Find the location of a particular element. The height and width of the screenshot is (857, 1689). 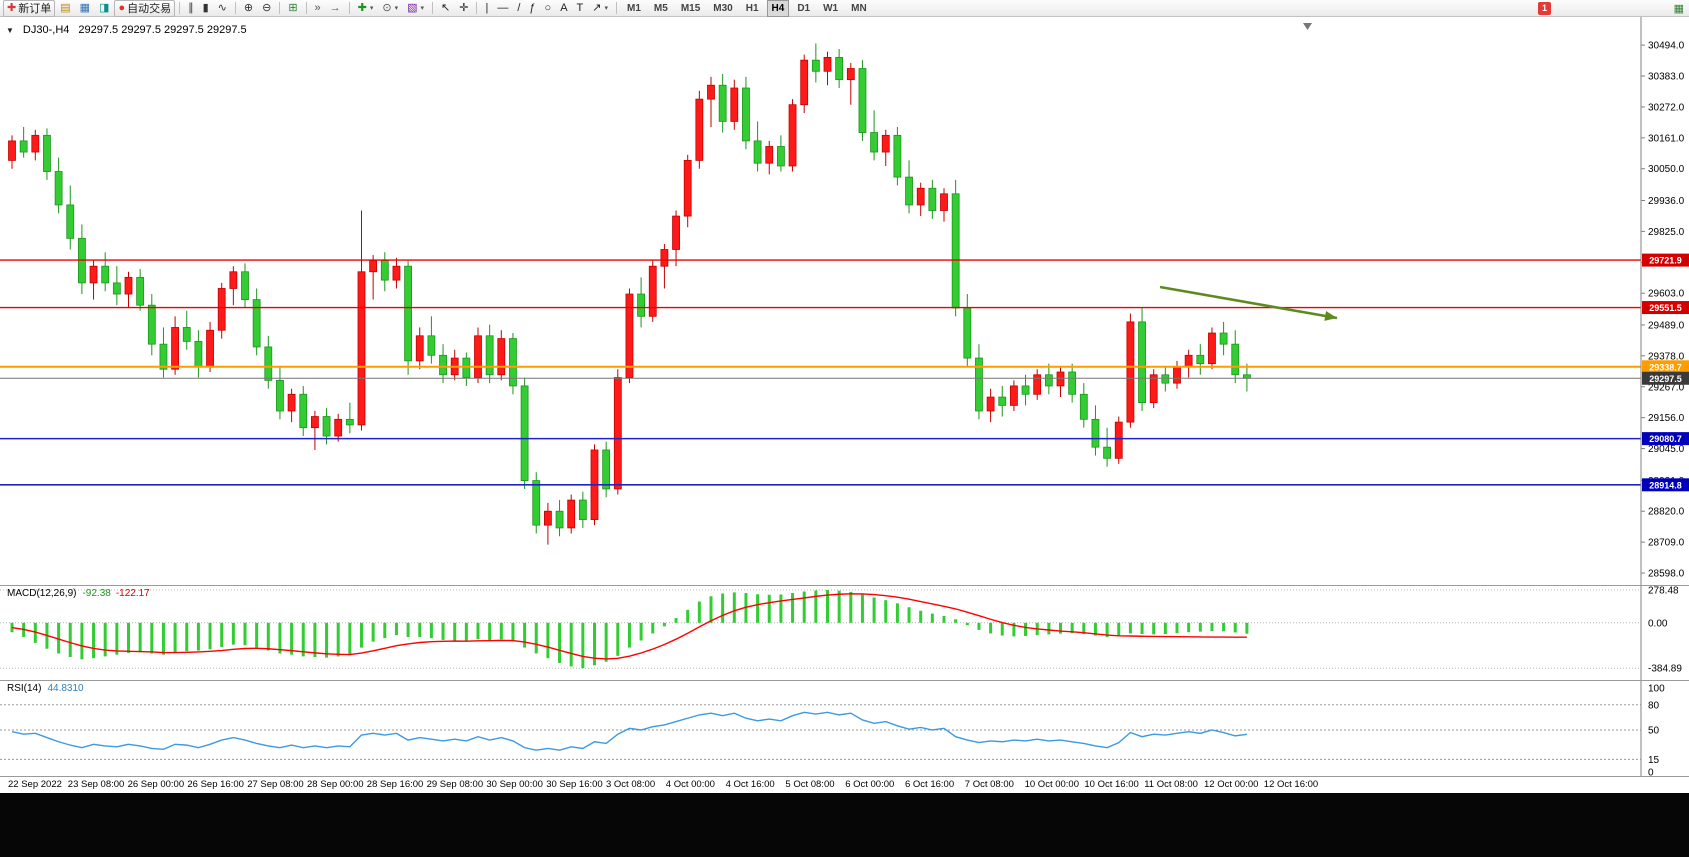

macd-plot: 278.48 0.00 -384.89 is located at coordinates (844, 633).